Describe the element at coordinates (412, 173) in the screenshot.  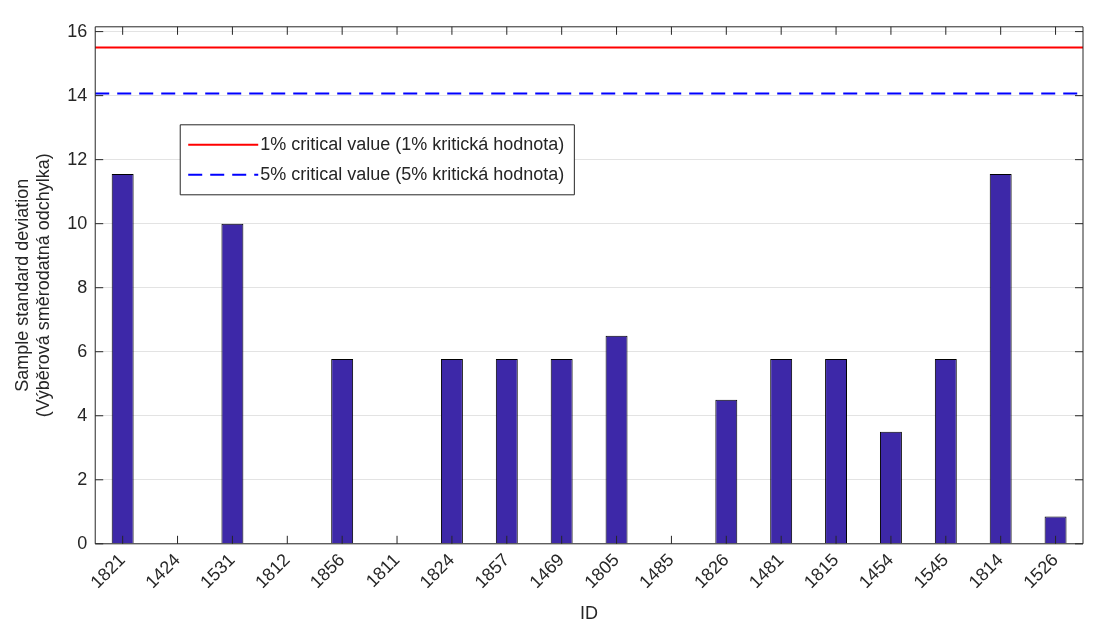
I see `legend-label: 5% critical value (5% kritická hodnota)` at that location.